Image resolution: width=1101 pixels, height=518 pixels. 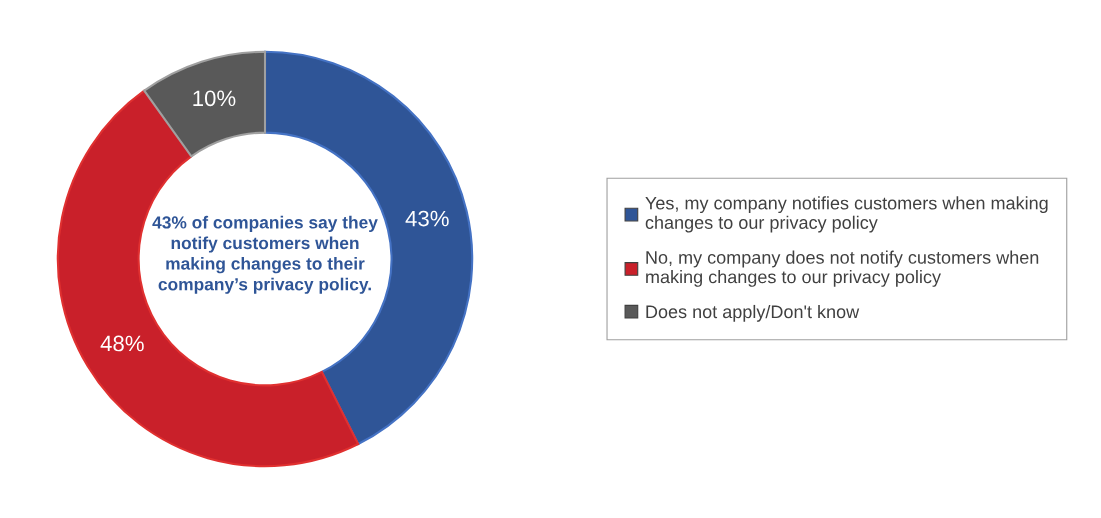 I want to click on data-label: 43%, so click(x=427, y=218).